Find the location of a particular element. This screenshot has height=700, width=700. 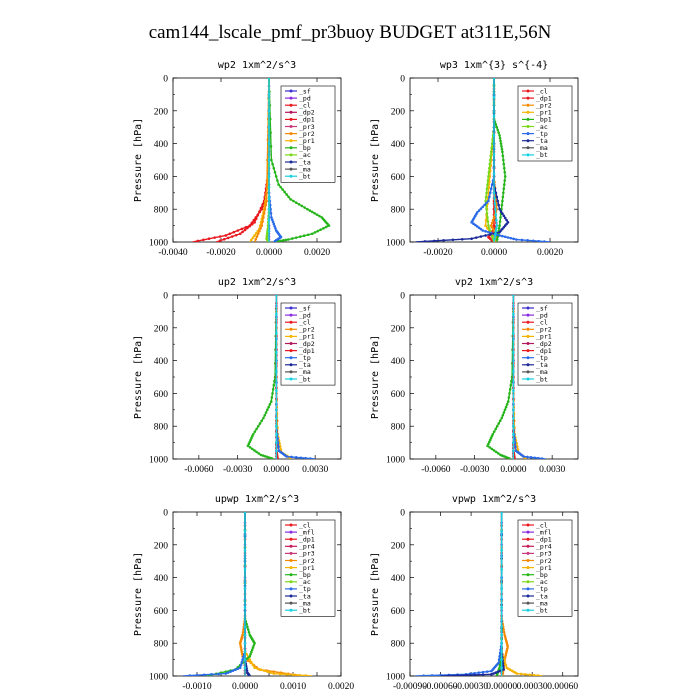

legend-marker-cl is located at coordinates (291, 322).